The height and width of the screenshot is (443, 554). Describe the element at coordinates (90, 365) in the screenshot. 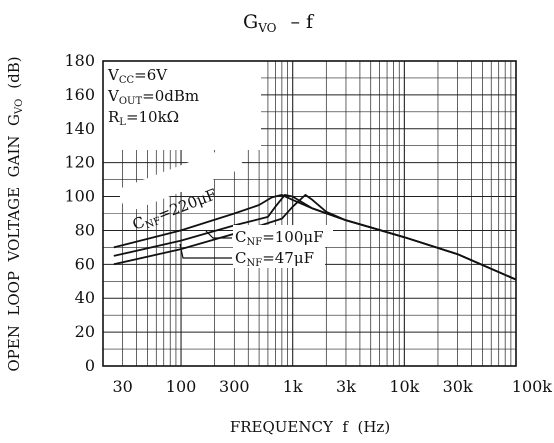

I see `y-tick-label: 0` at that location.